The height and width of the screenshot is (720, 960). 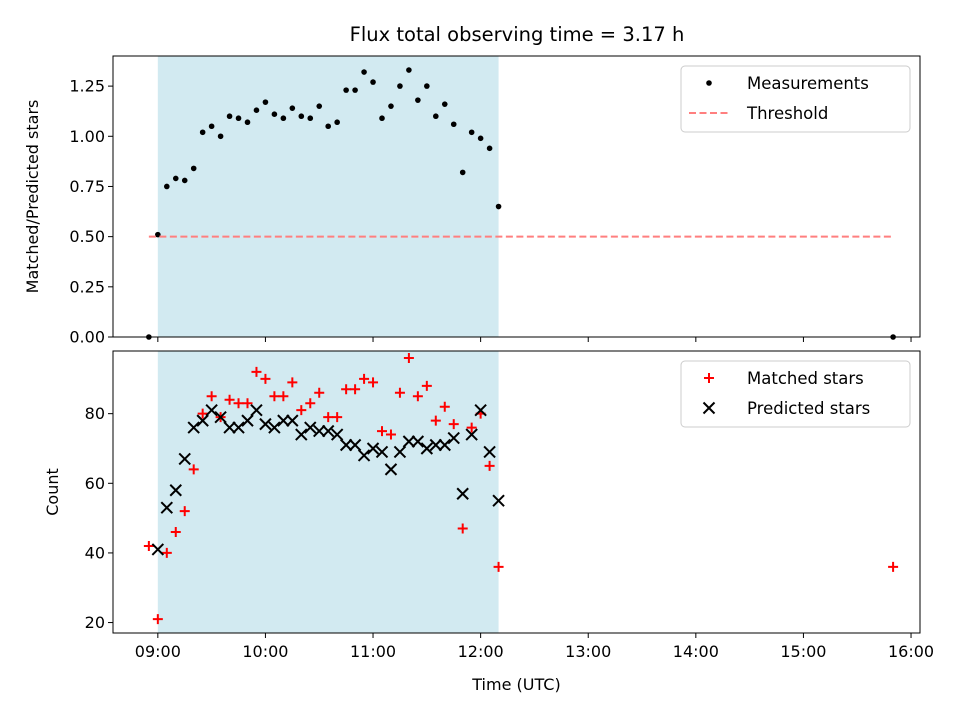 What do you see at coordinates (709, 408) in the screenshot?
I see `legend-swatch` at bounding box center [709, 408].